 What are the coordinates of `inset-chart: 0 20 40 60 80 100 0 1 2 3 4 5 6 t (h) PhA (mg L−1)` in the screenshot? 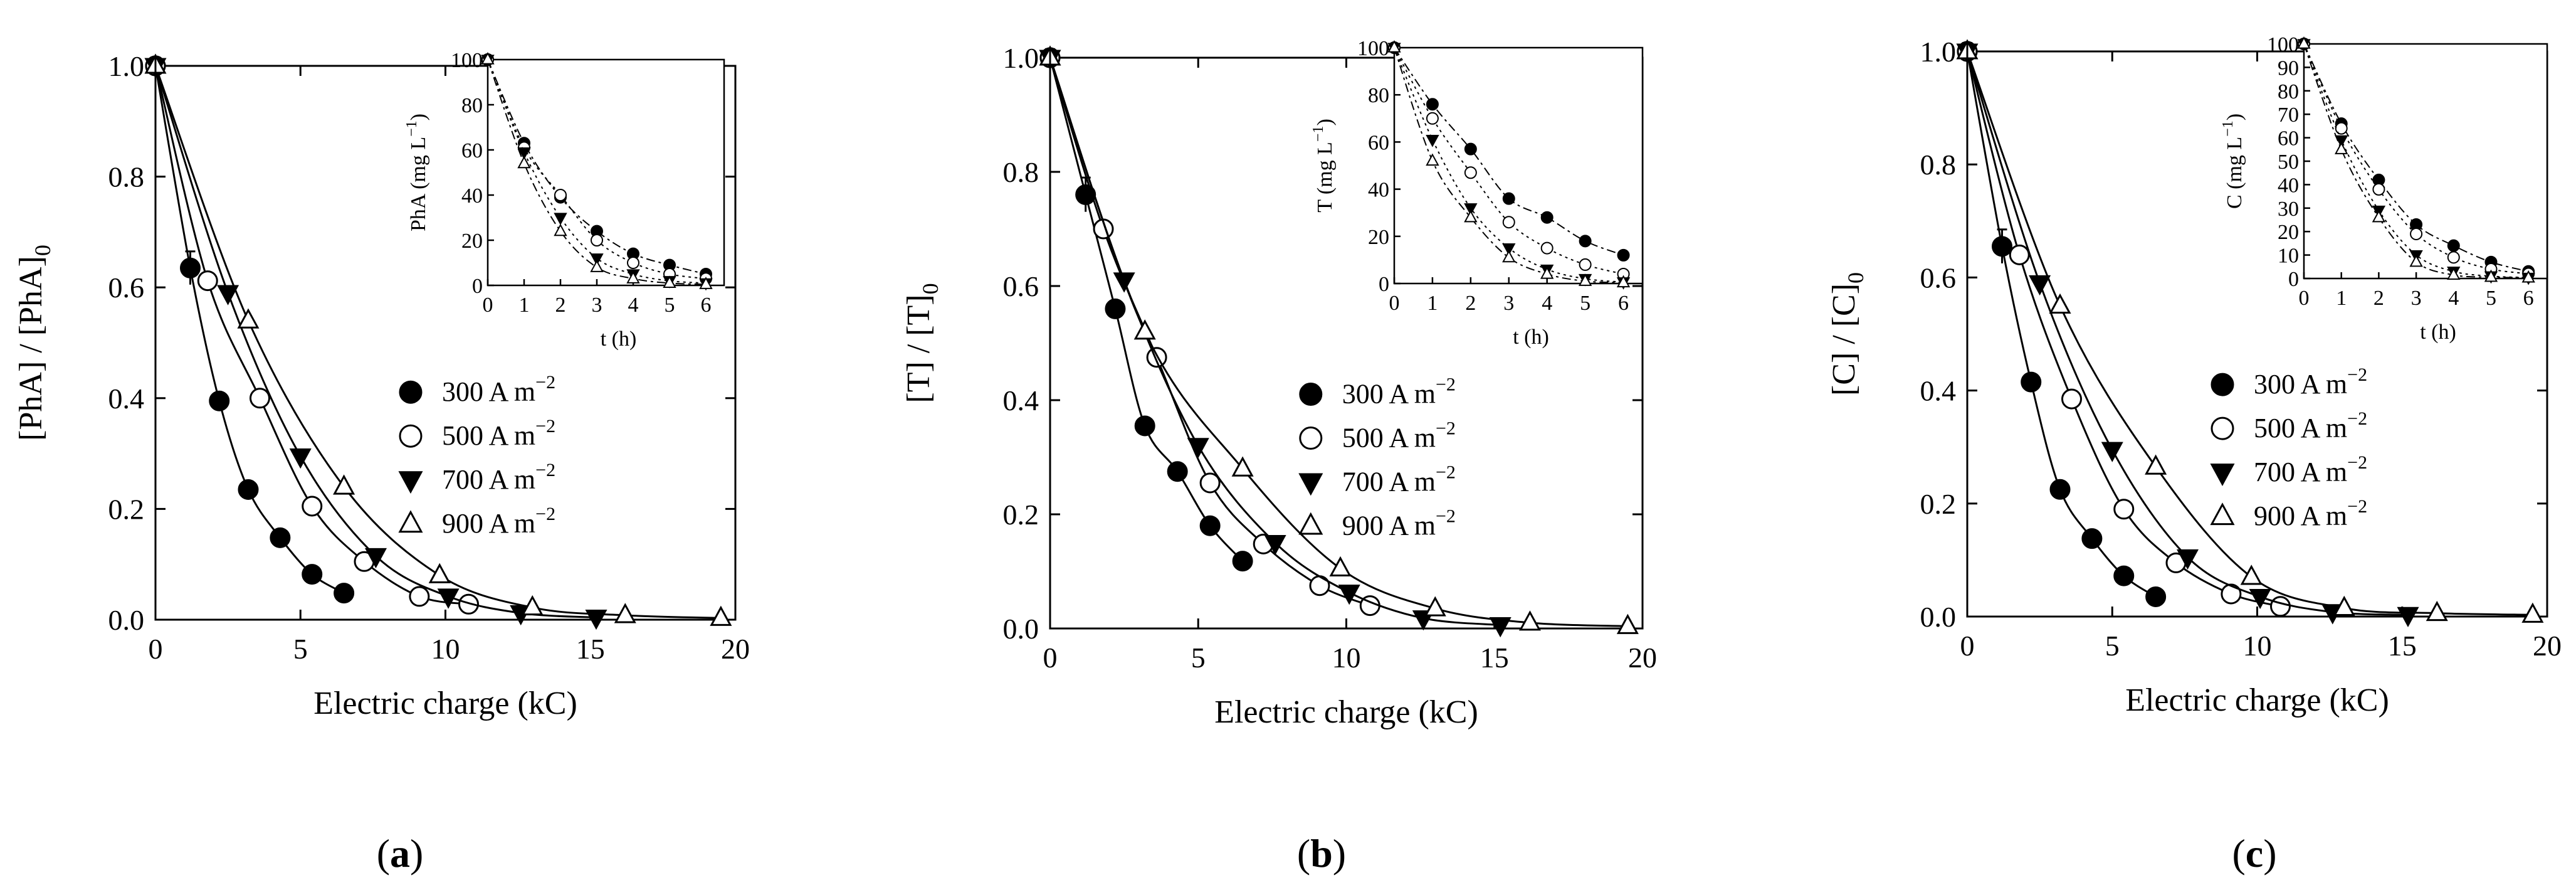 It's located at (564, 200).